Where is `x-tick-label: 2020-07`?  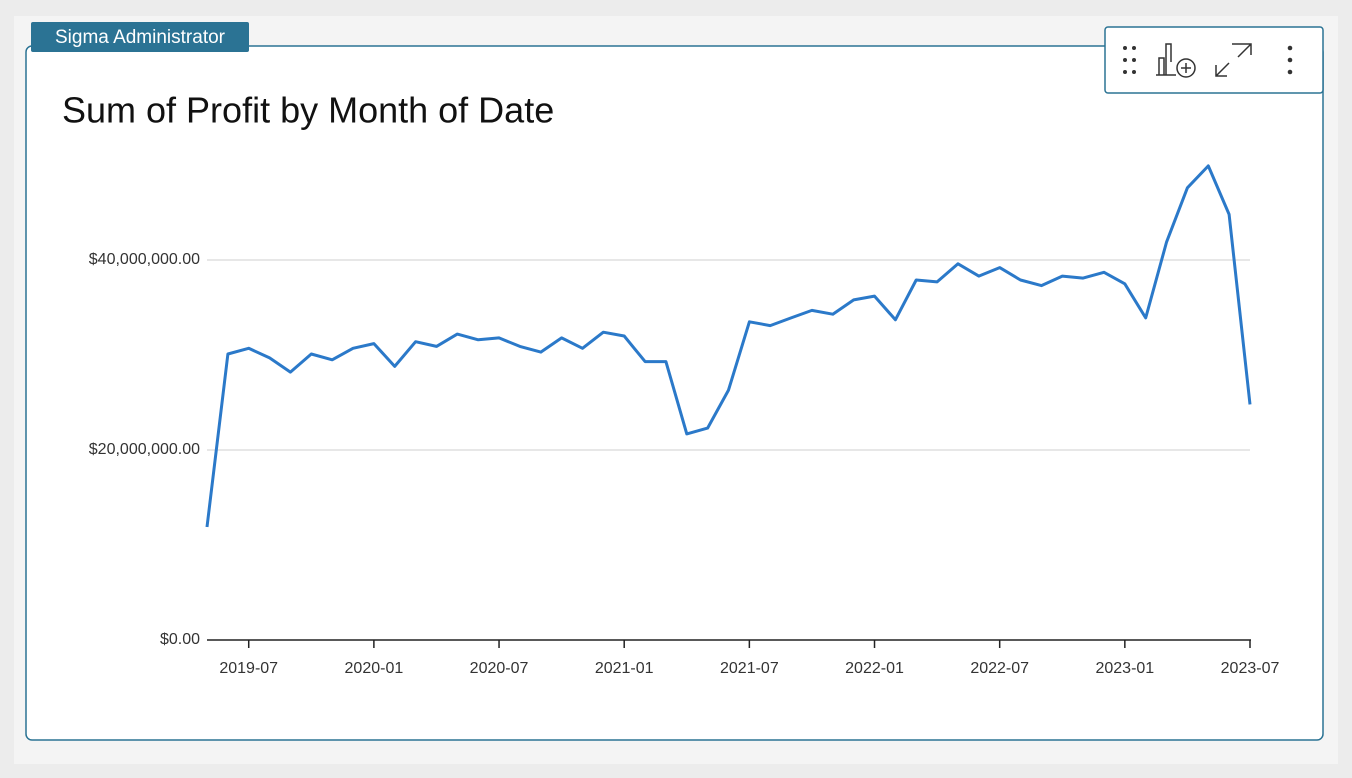 x-tick-label: 2020-07 is located at coordinates (499, 668).